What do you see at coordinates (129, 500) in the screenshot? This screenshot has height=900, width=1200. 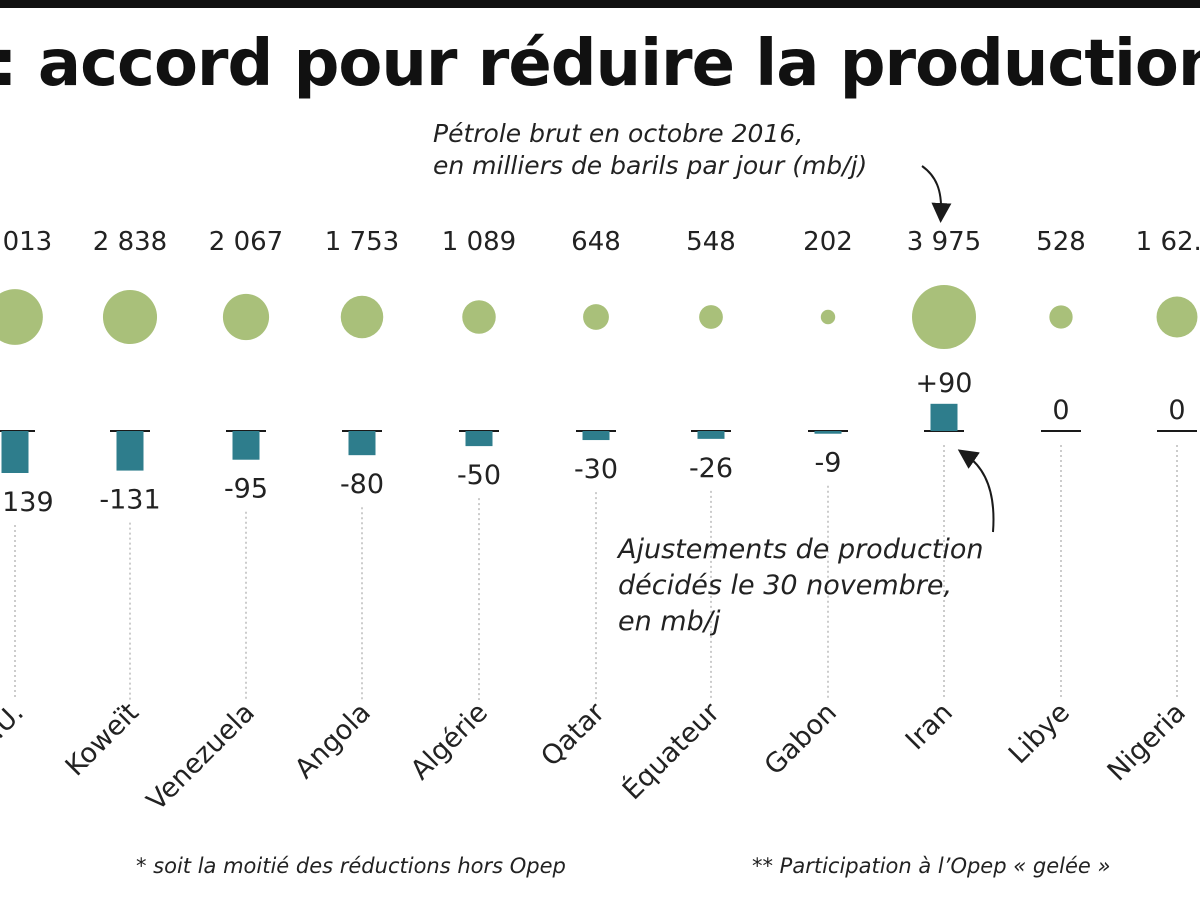 I see `adjustment-label-col-1: -131` at bounding box center [129, 500].